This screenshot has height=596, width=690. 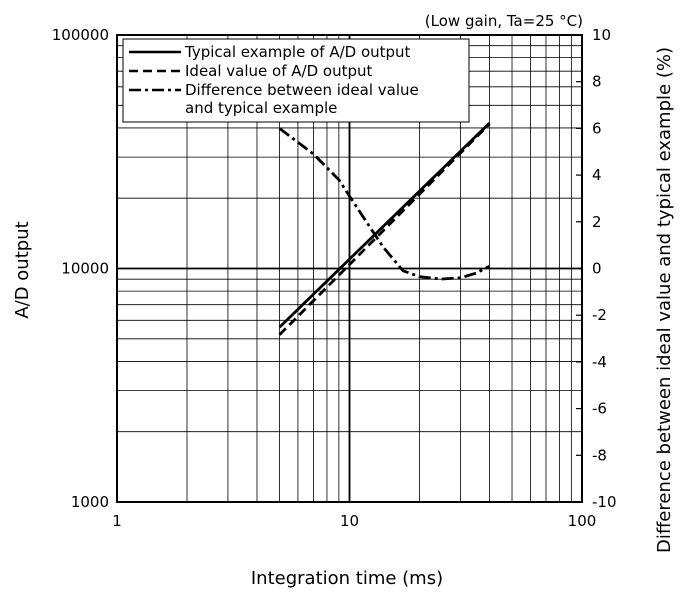 I want to click on y2-tick-label: 8, so click(x=597, y=82).